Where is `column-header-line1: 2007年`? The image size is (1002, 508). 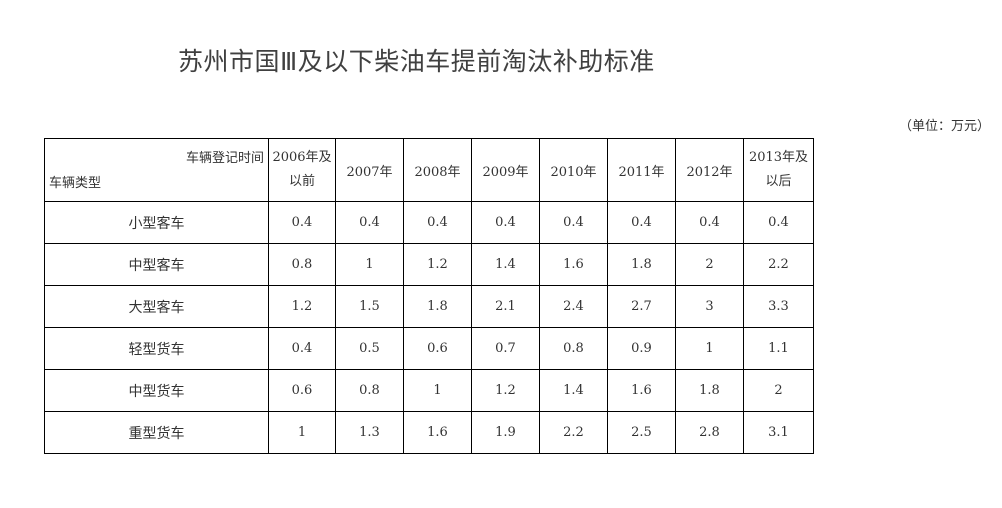
column-header-line1: 2007年 is located at coordinates (369, 172).